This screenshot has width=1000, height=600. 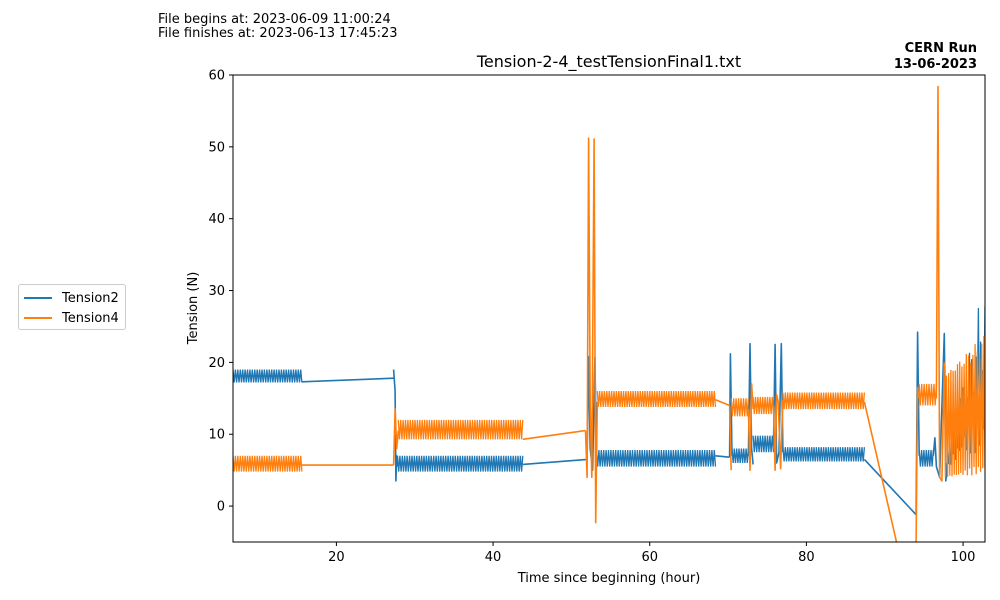 I want to click on legend-label-tension4: Tension4, so click(x=90, y=318).